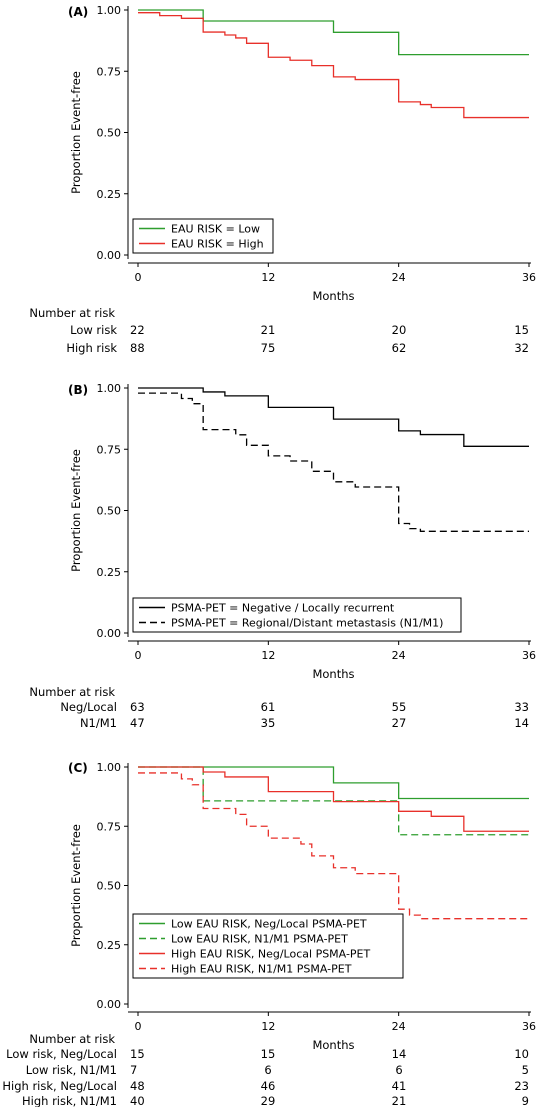  Describe the element at coordinates (88, 707) in the screenshot. I see `risk-row-label: Neg/Local` at that location.